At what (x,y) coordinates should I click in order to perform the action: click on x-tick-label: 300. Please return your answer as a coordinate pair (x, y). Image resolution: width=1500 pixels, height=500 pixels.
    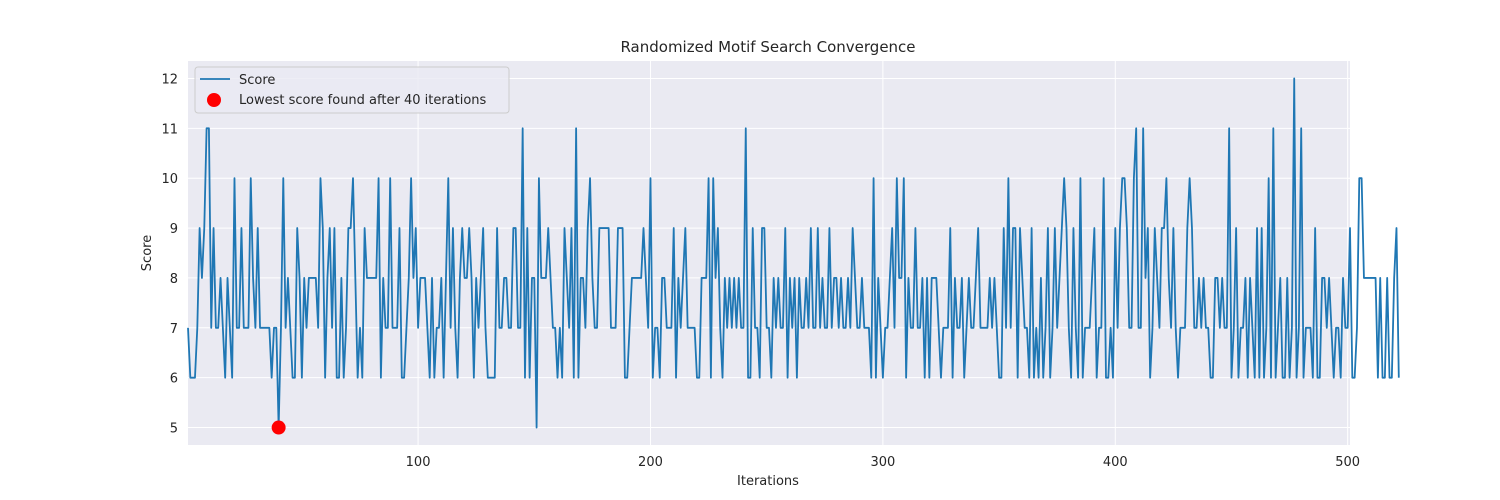
    Looking at the image, I should click on (882, 462).